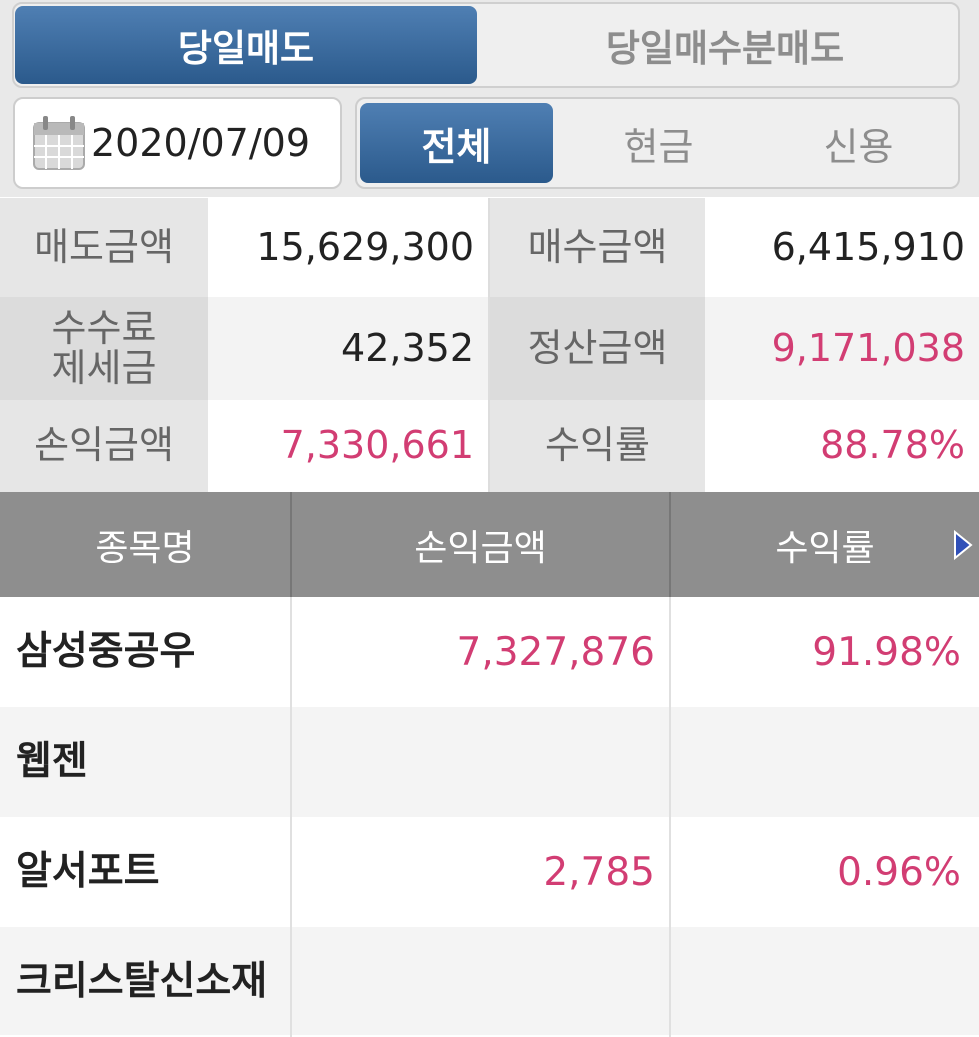  Describe the element at coordinates (963, 545) in the screenshot. I see `scroll-arrow` at that location.